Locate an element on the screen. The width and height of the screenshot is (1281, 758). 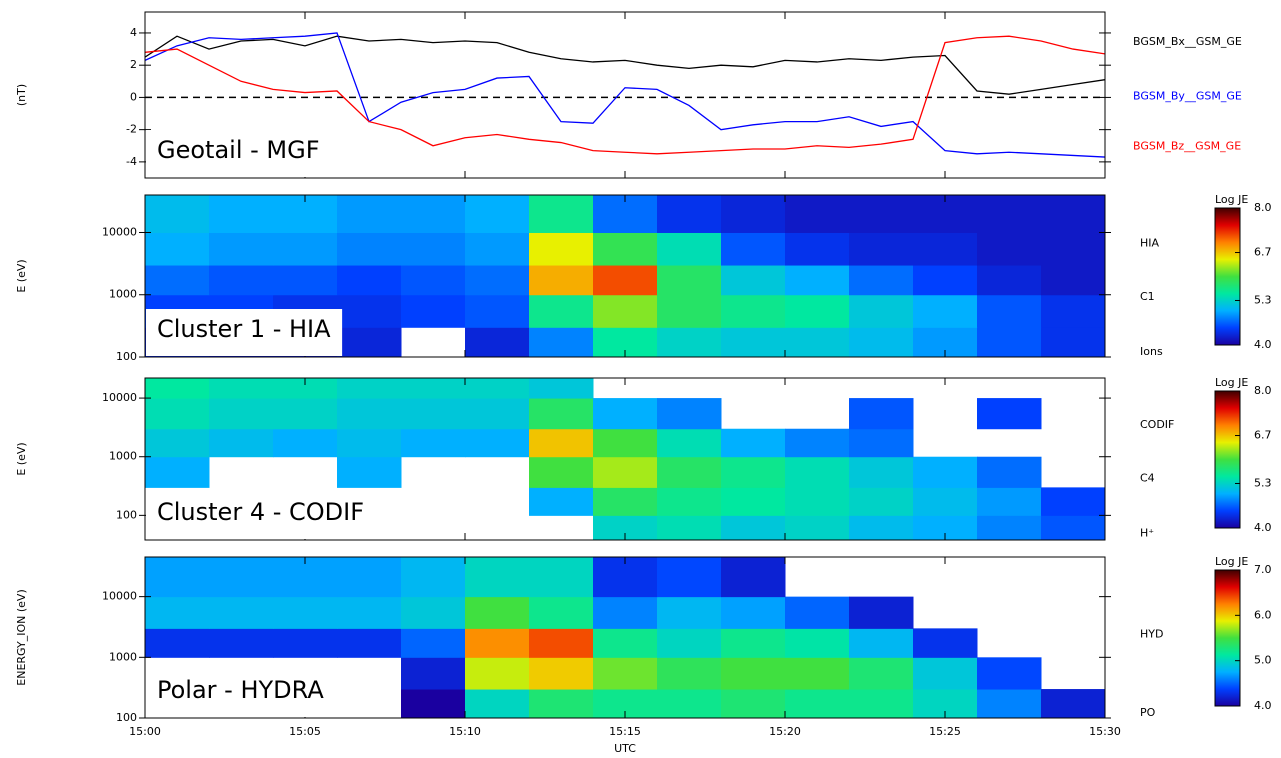
panel-annotation: Cluster 1 - HIA is located at coordinates (244, 329).